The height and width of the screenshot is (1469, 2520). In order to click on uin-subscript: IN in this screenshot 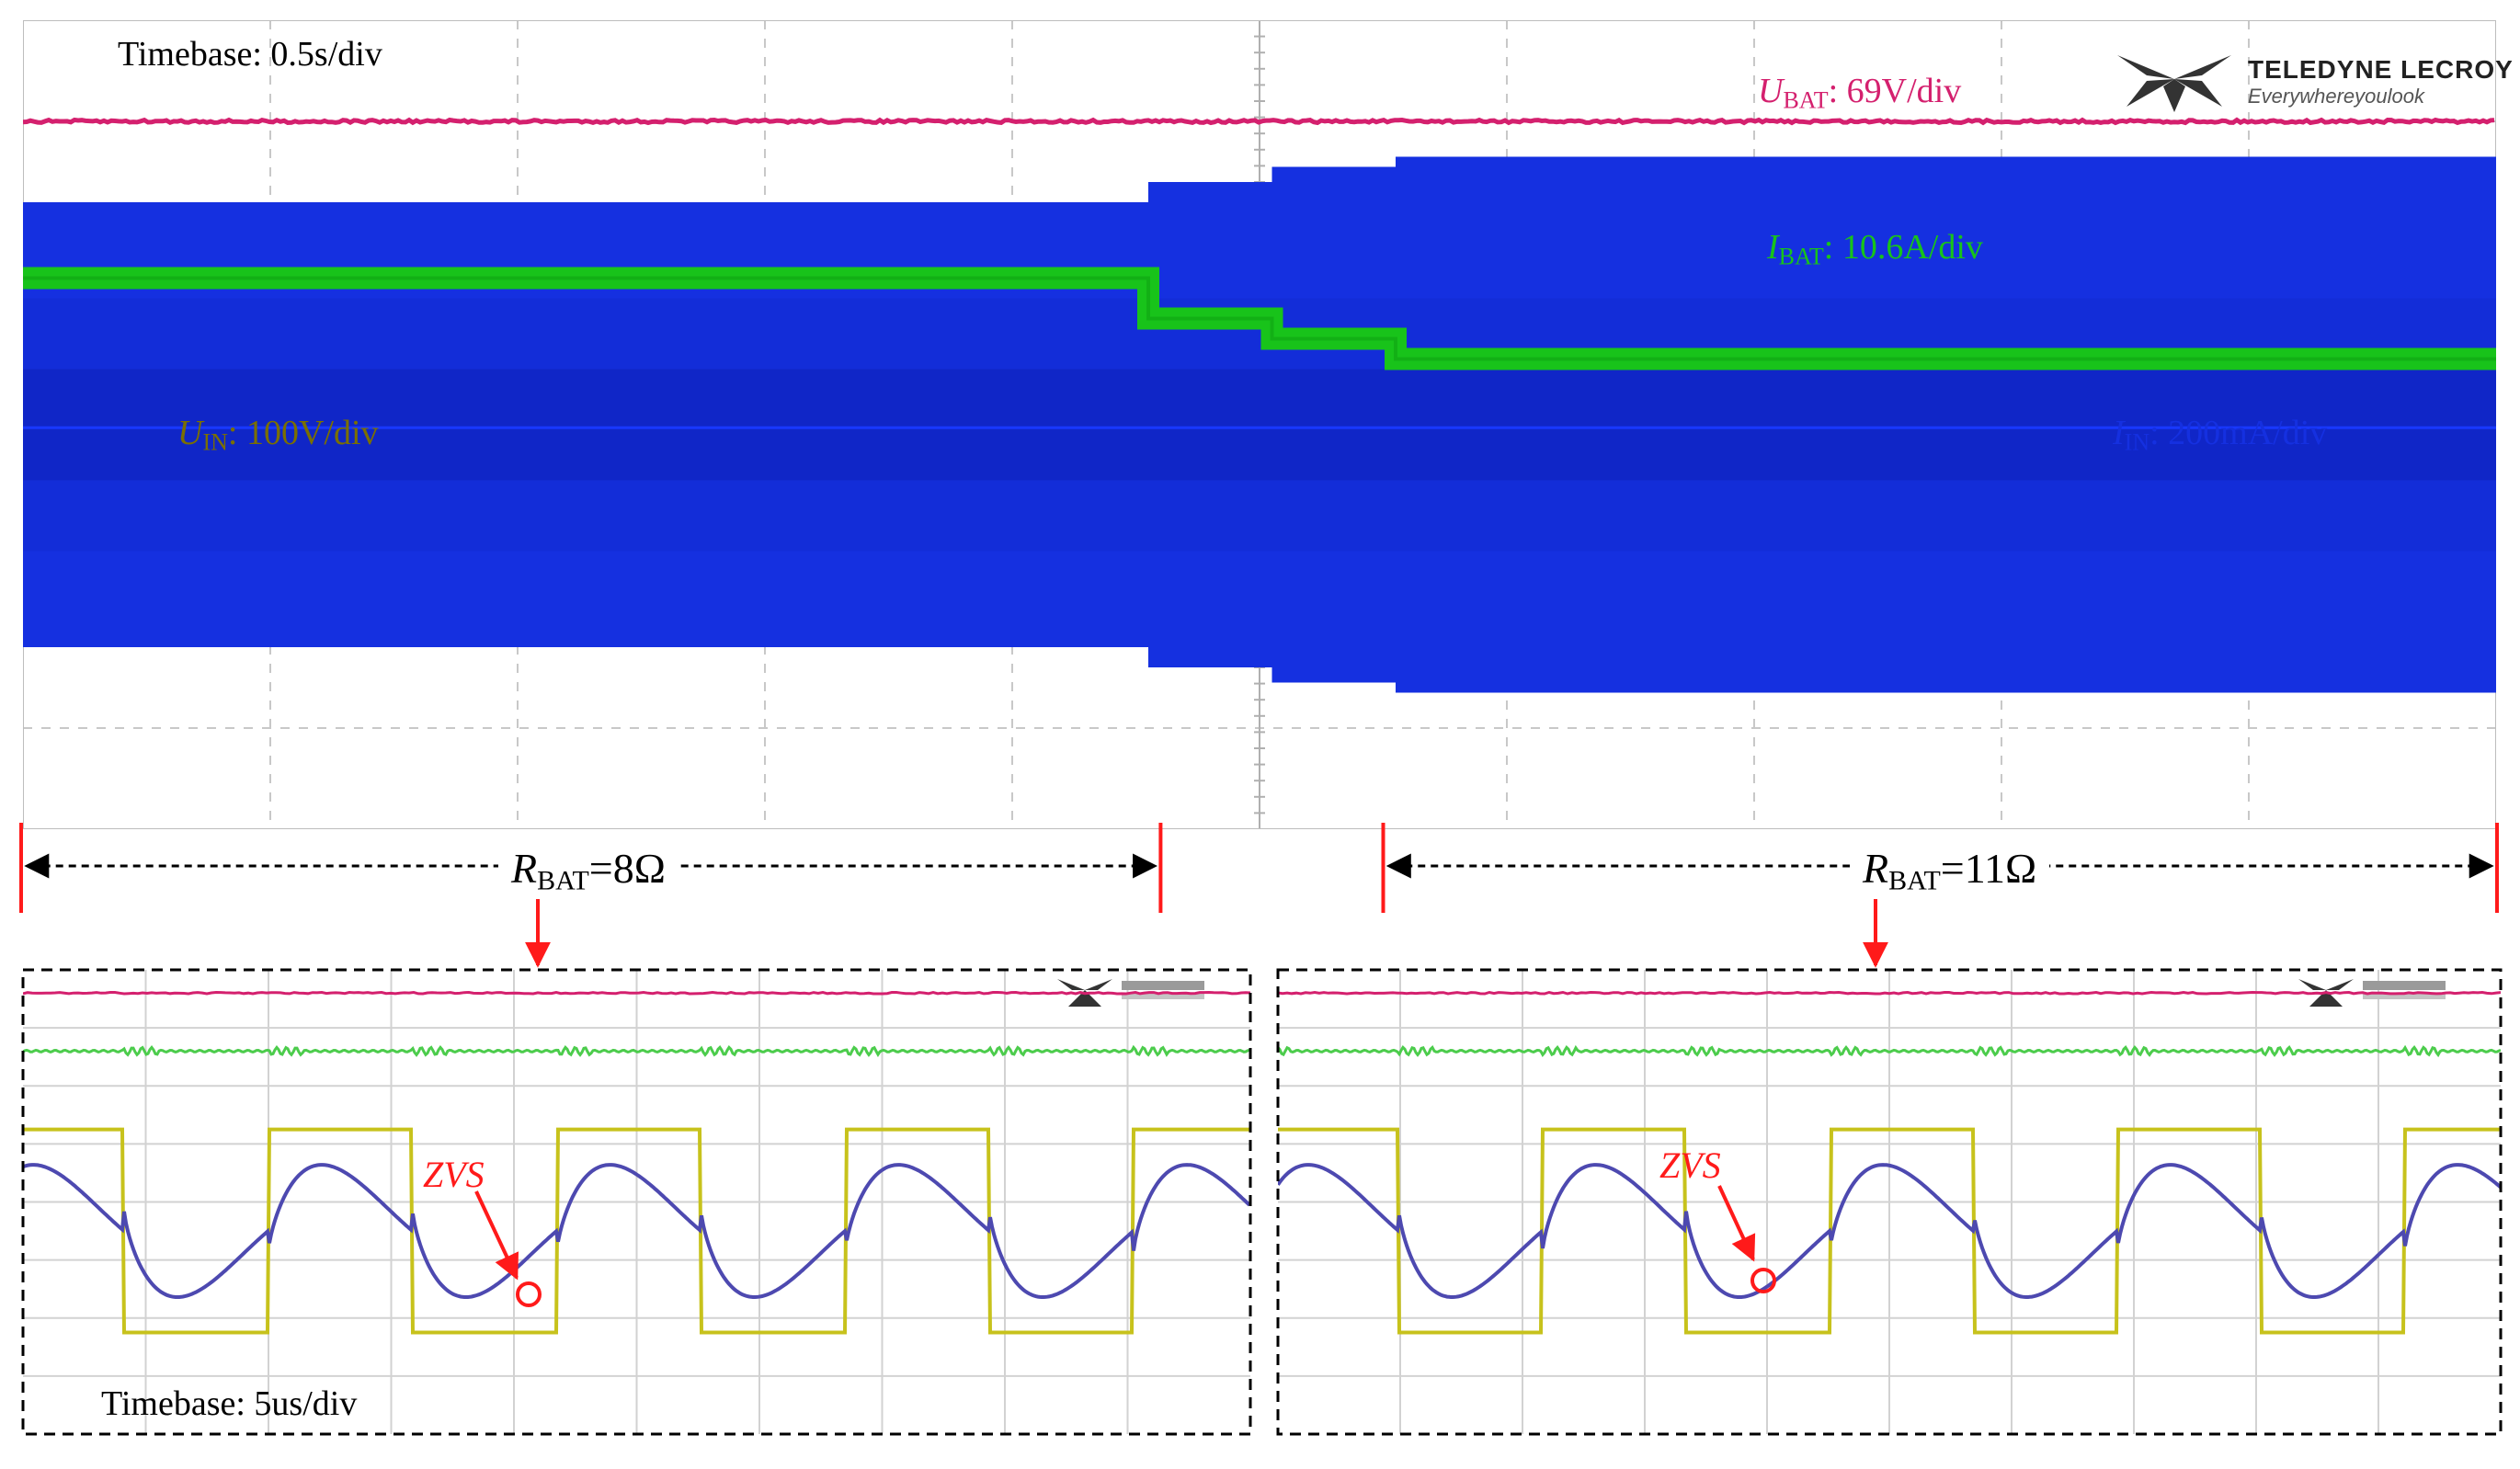, I will do `click(215, 442)`.